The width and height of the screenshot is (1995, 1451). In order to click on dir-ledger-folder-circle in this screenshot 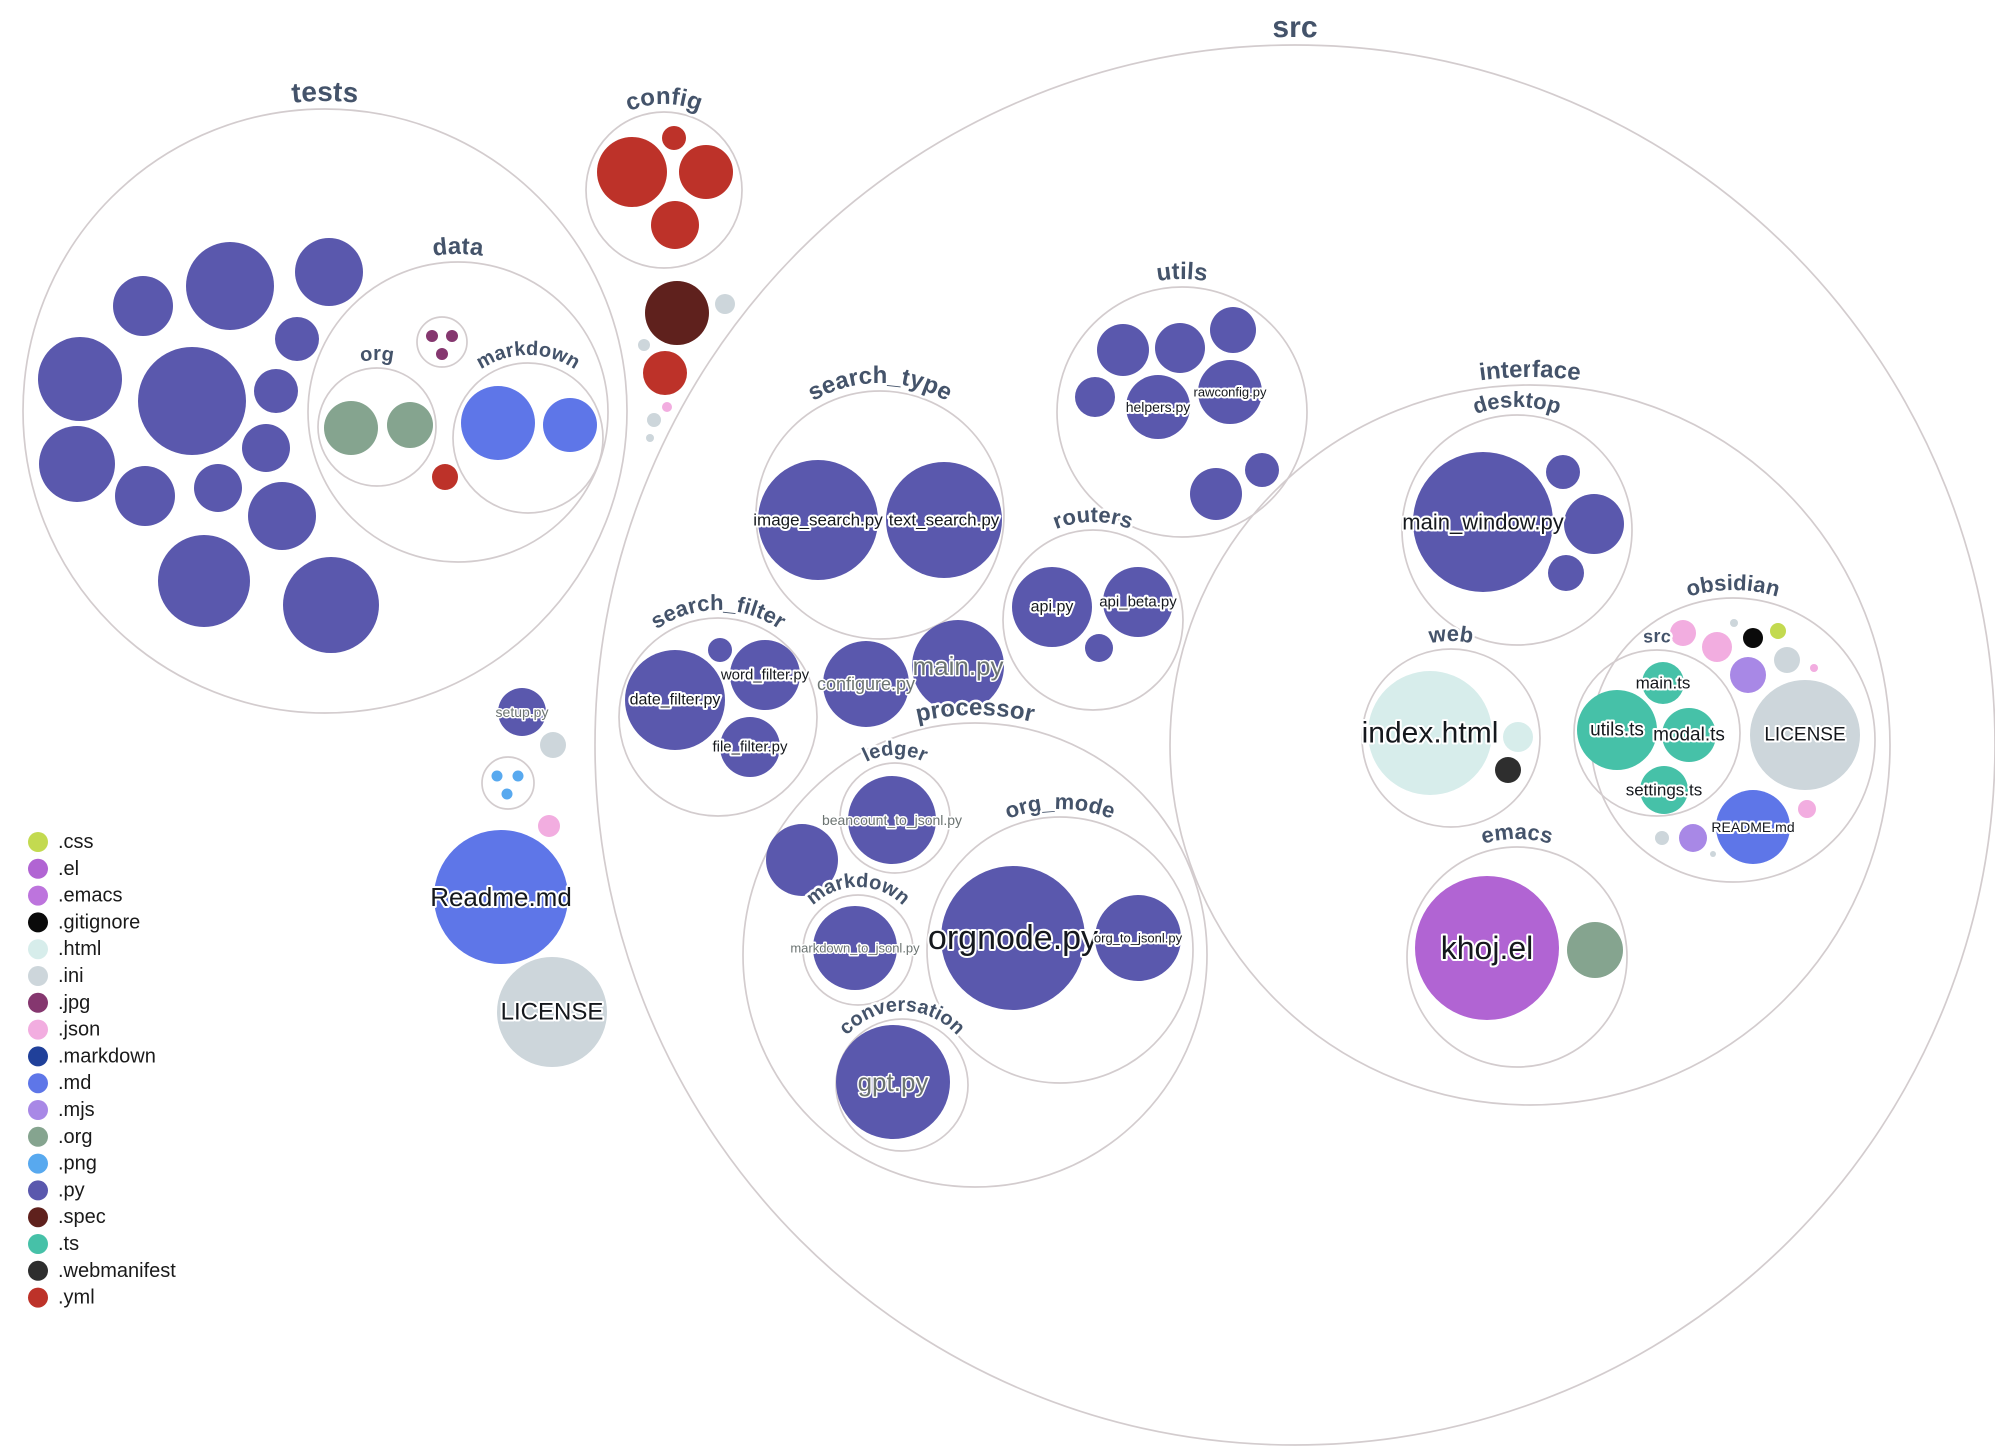, I will do `click(895, 818)`.